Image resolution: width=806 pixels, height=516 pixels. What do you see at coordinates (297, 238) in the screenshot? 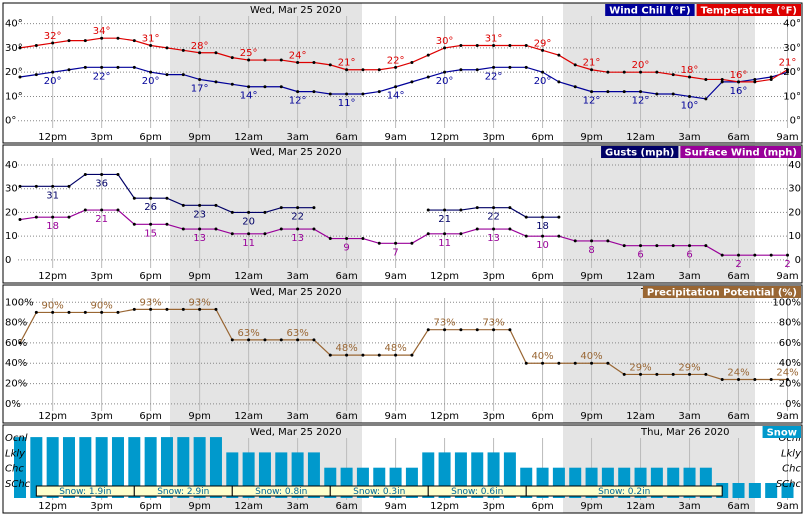
I see `value-label: 13` at bounding box center [297, 238].